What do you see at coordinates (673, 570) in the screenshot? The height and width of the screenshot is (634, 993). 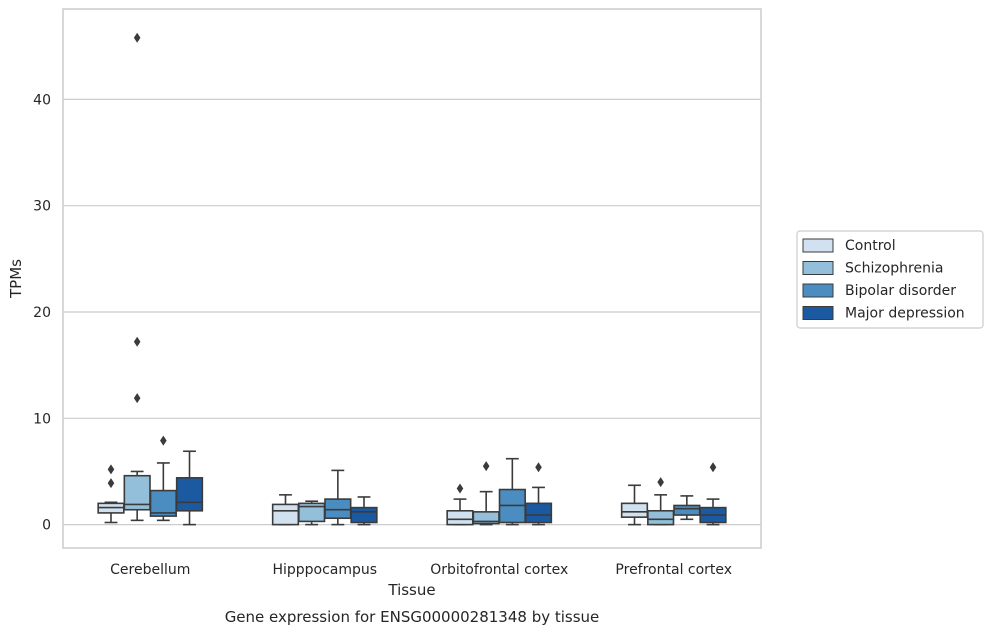 I see `x-tick-label: Prefrontal cortex` at bounding box center [673, 570].